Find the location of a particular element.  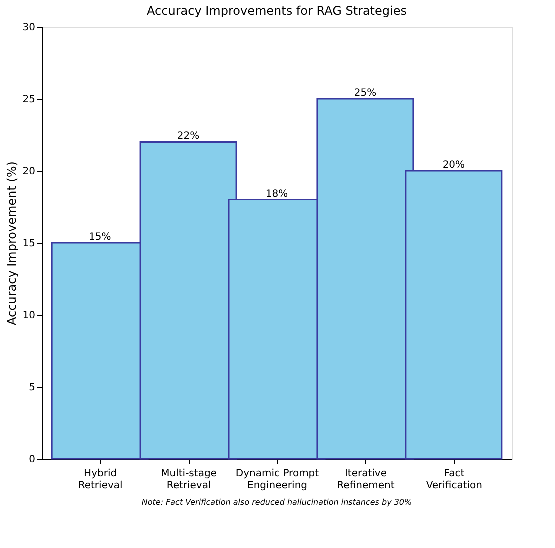

data-label: 15% is located at coordinates (100, 237).